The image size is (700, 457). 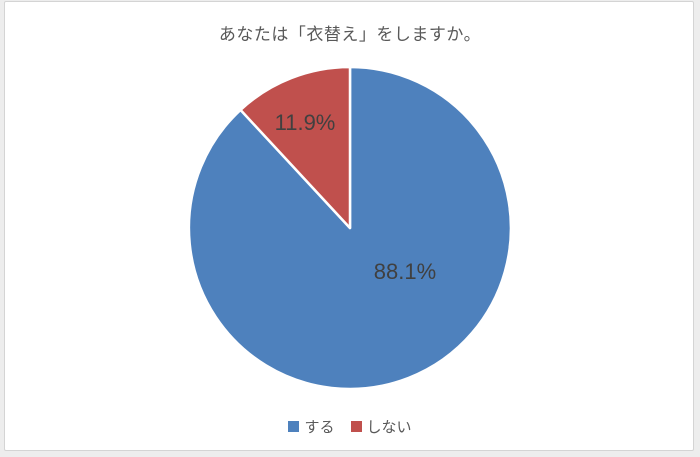 I want to click on data-label-shinai: 11.9%, so click(x=305, y=122).